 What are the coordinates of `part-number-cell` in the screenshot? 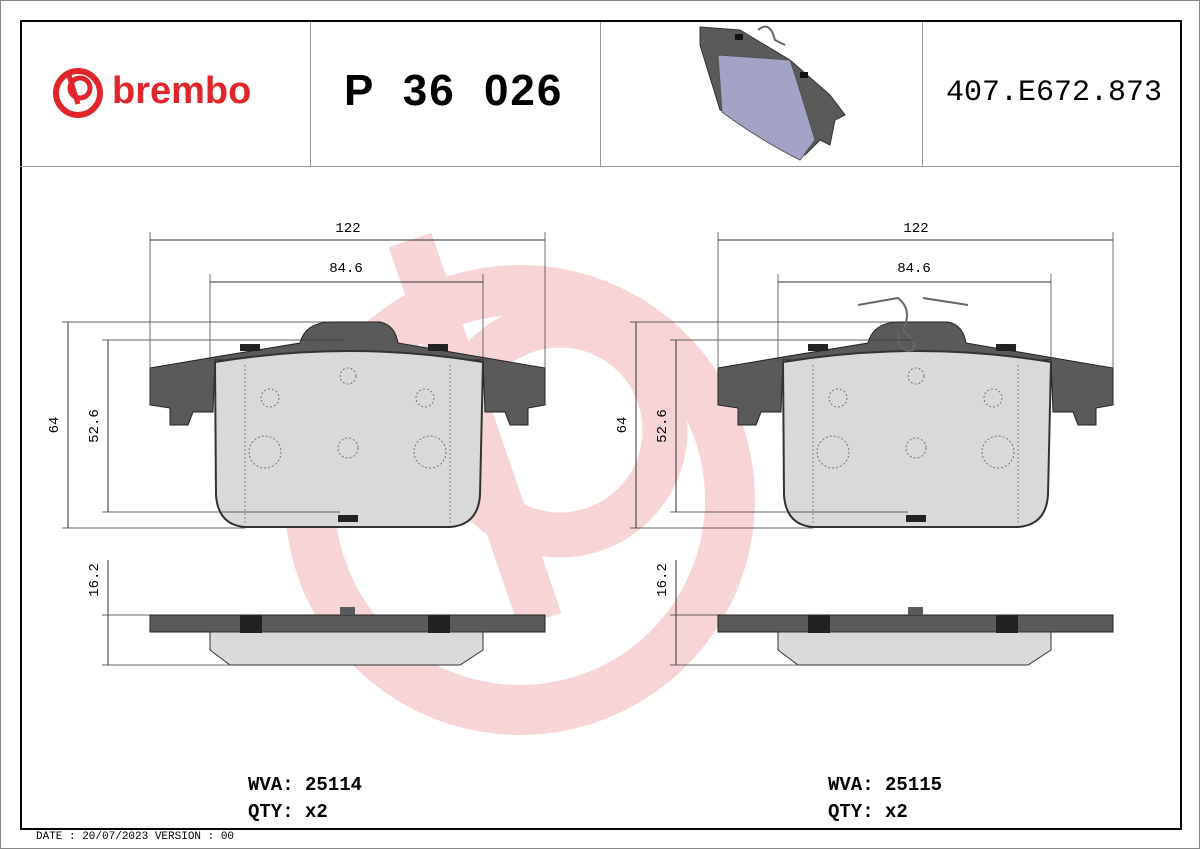 It's located at (455, 94).